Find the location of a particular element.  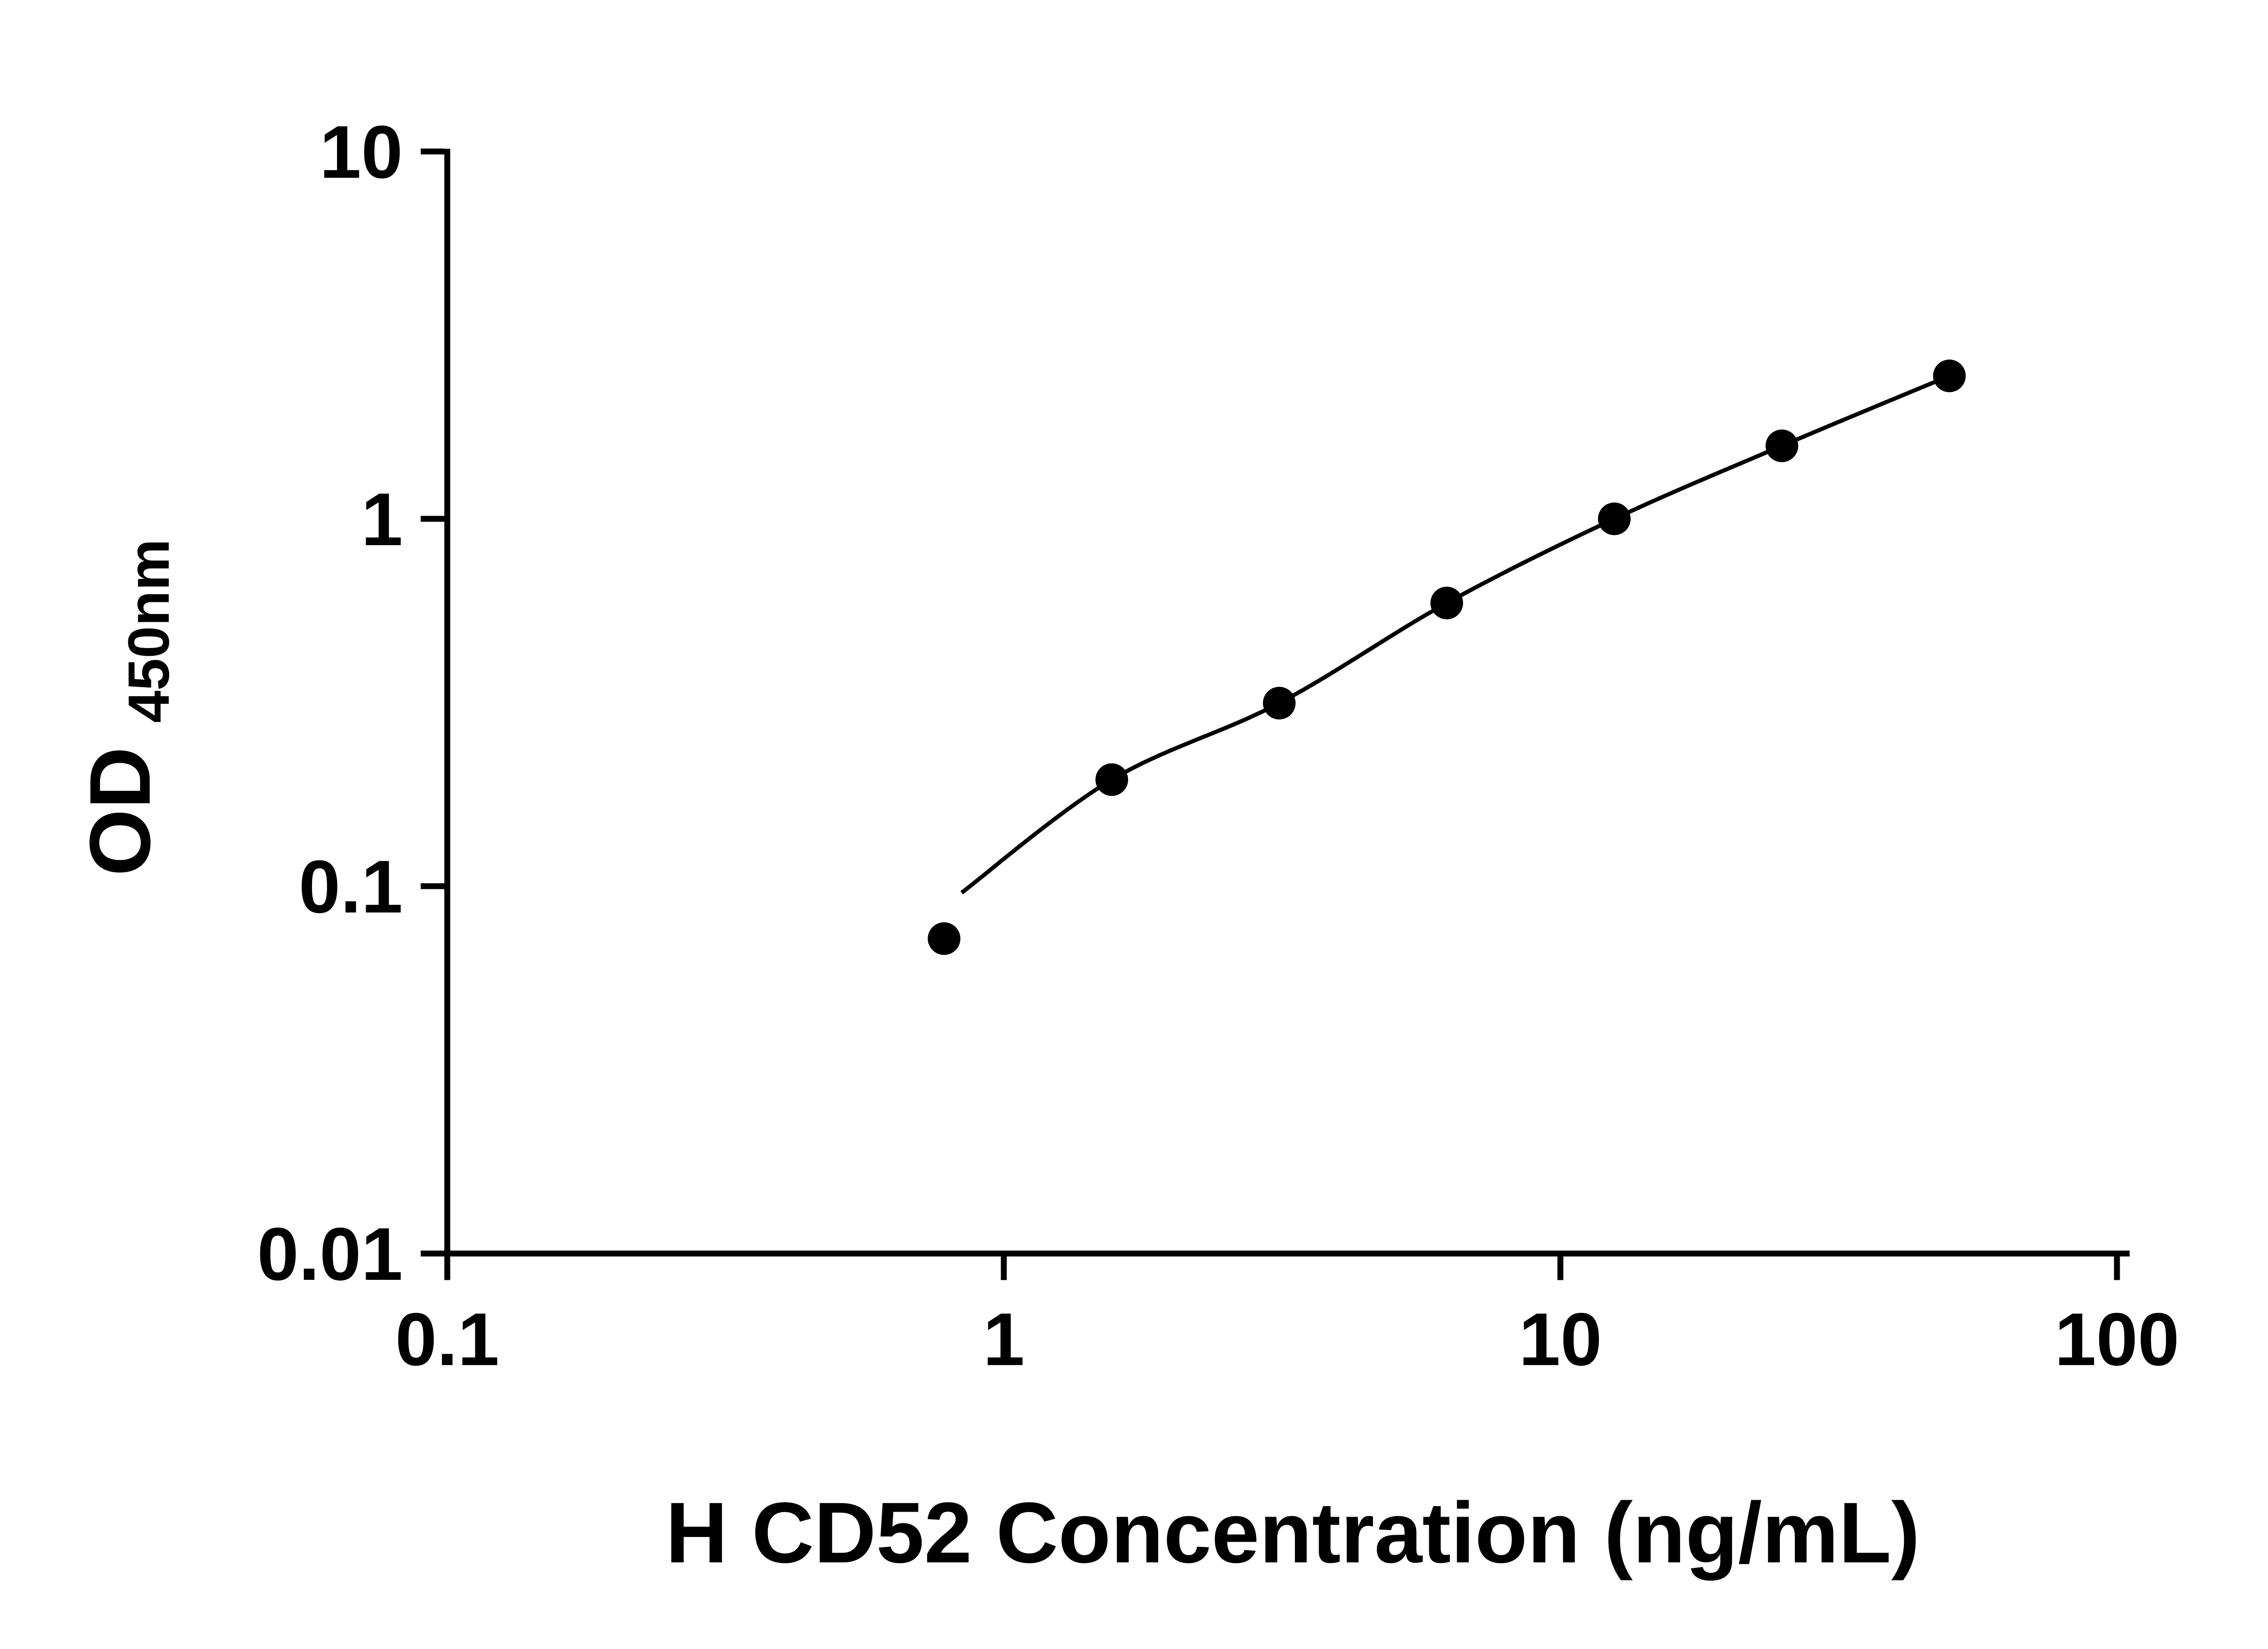

fit-curve-line is located at coordinates (1455, 634).